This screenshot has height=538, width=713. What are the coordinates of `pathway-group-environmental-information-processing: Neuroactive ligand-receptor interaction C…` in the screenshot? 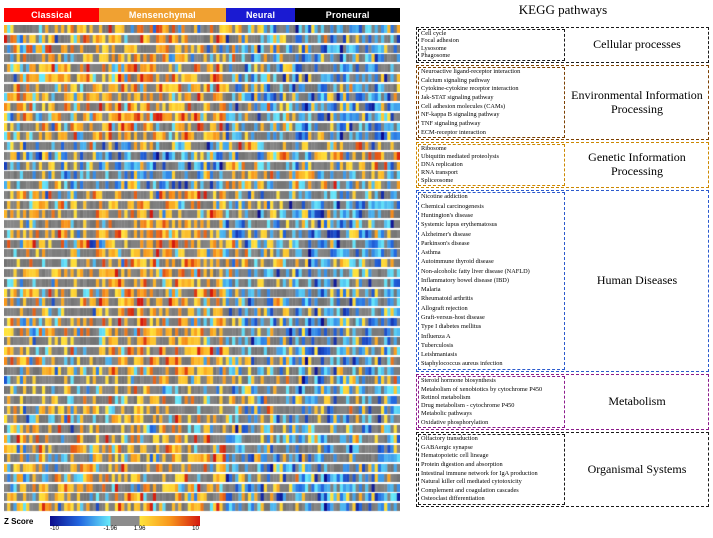 It's located at (562, 103).